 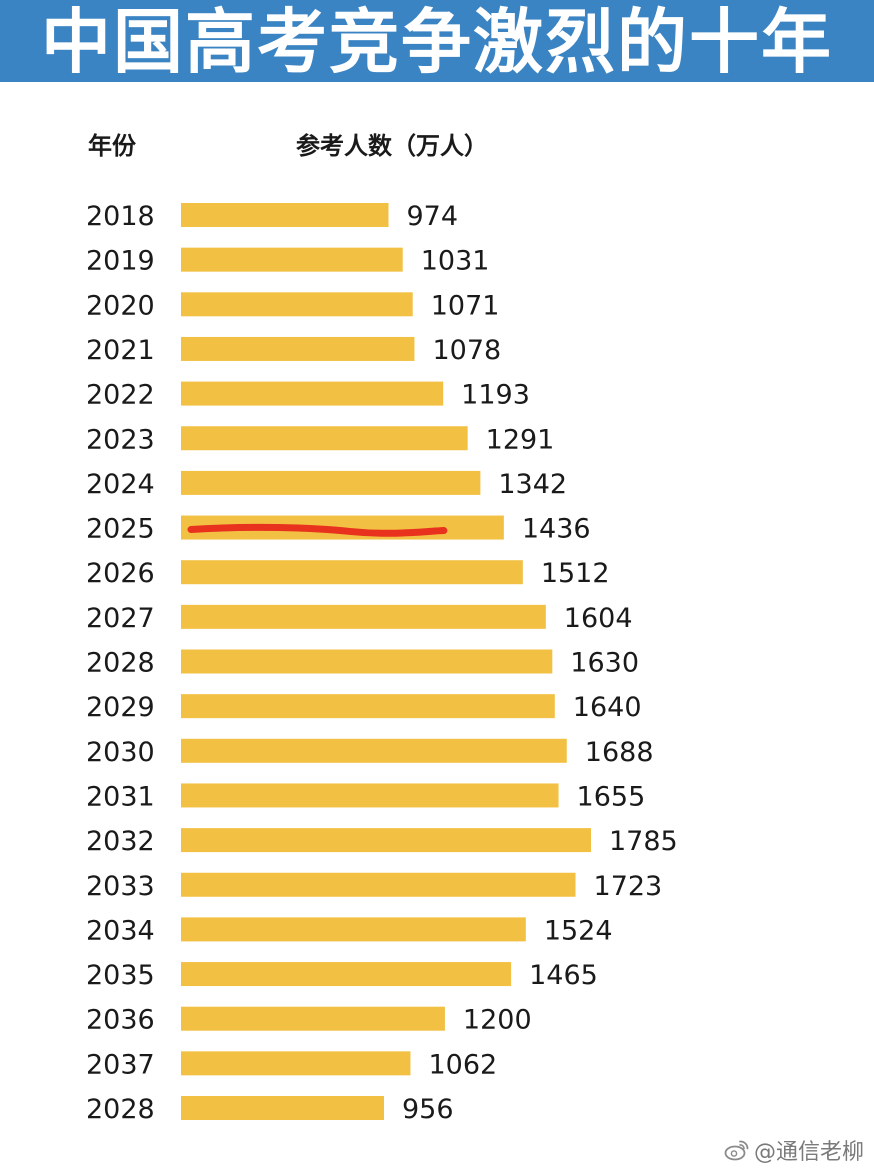 I want to click on year-column-header: 年份, so click(x=112, y=146).